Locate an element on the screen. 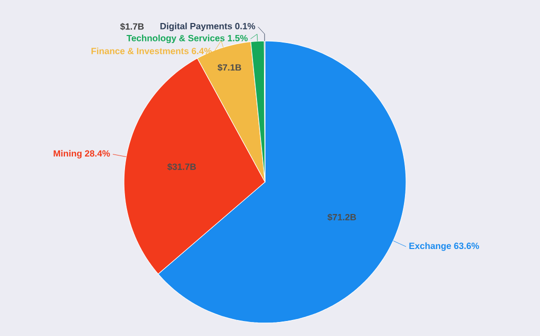  slice-label: Exchange 63.6% is located at coordinates (444, 246).